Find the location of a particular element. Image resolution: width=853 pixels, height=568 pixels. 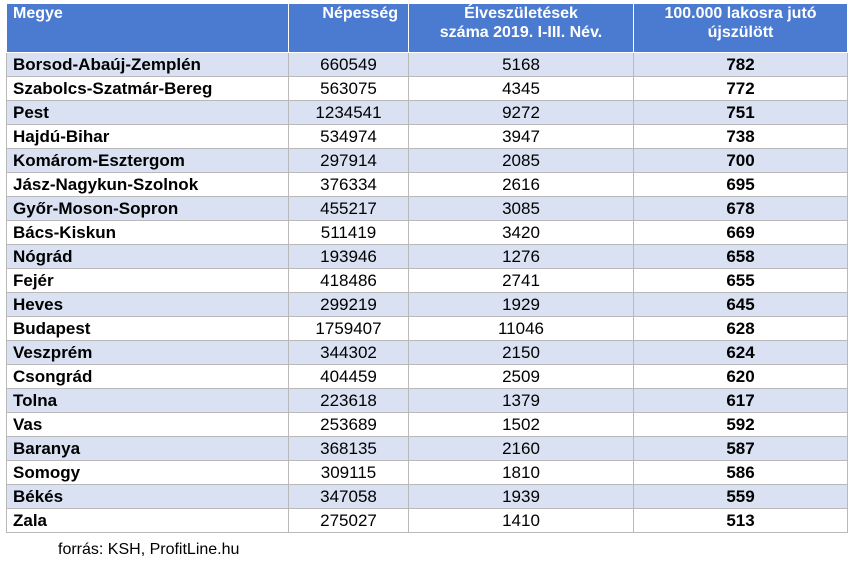

rate-cell: 678 is located at coordinates (740, 208).